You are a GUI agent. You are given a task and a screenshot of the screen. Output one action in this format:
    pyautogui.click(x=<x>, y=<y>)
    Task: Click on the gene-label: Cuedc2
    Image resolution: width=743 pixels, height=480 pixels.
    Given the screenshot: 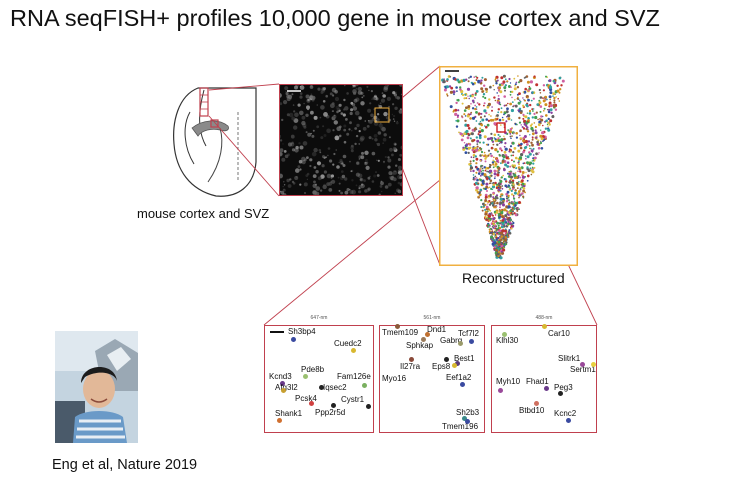 What is the action you would take?
    pyautogui.click(x=348, y=343)
    